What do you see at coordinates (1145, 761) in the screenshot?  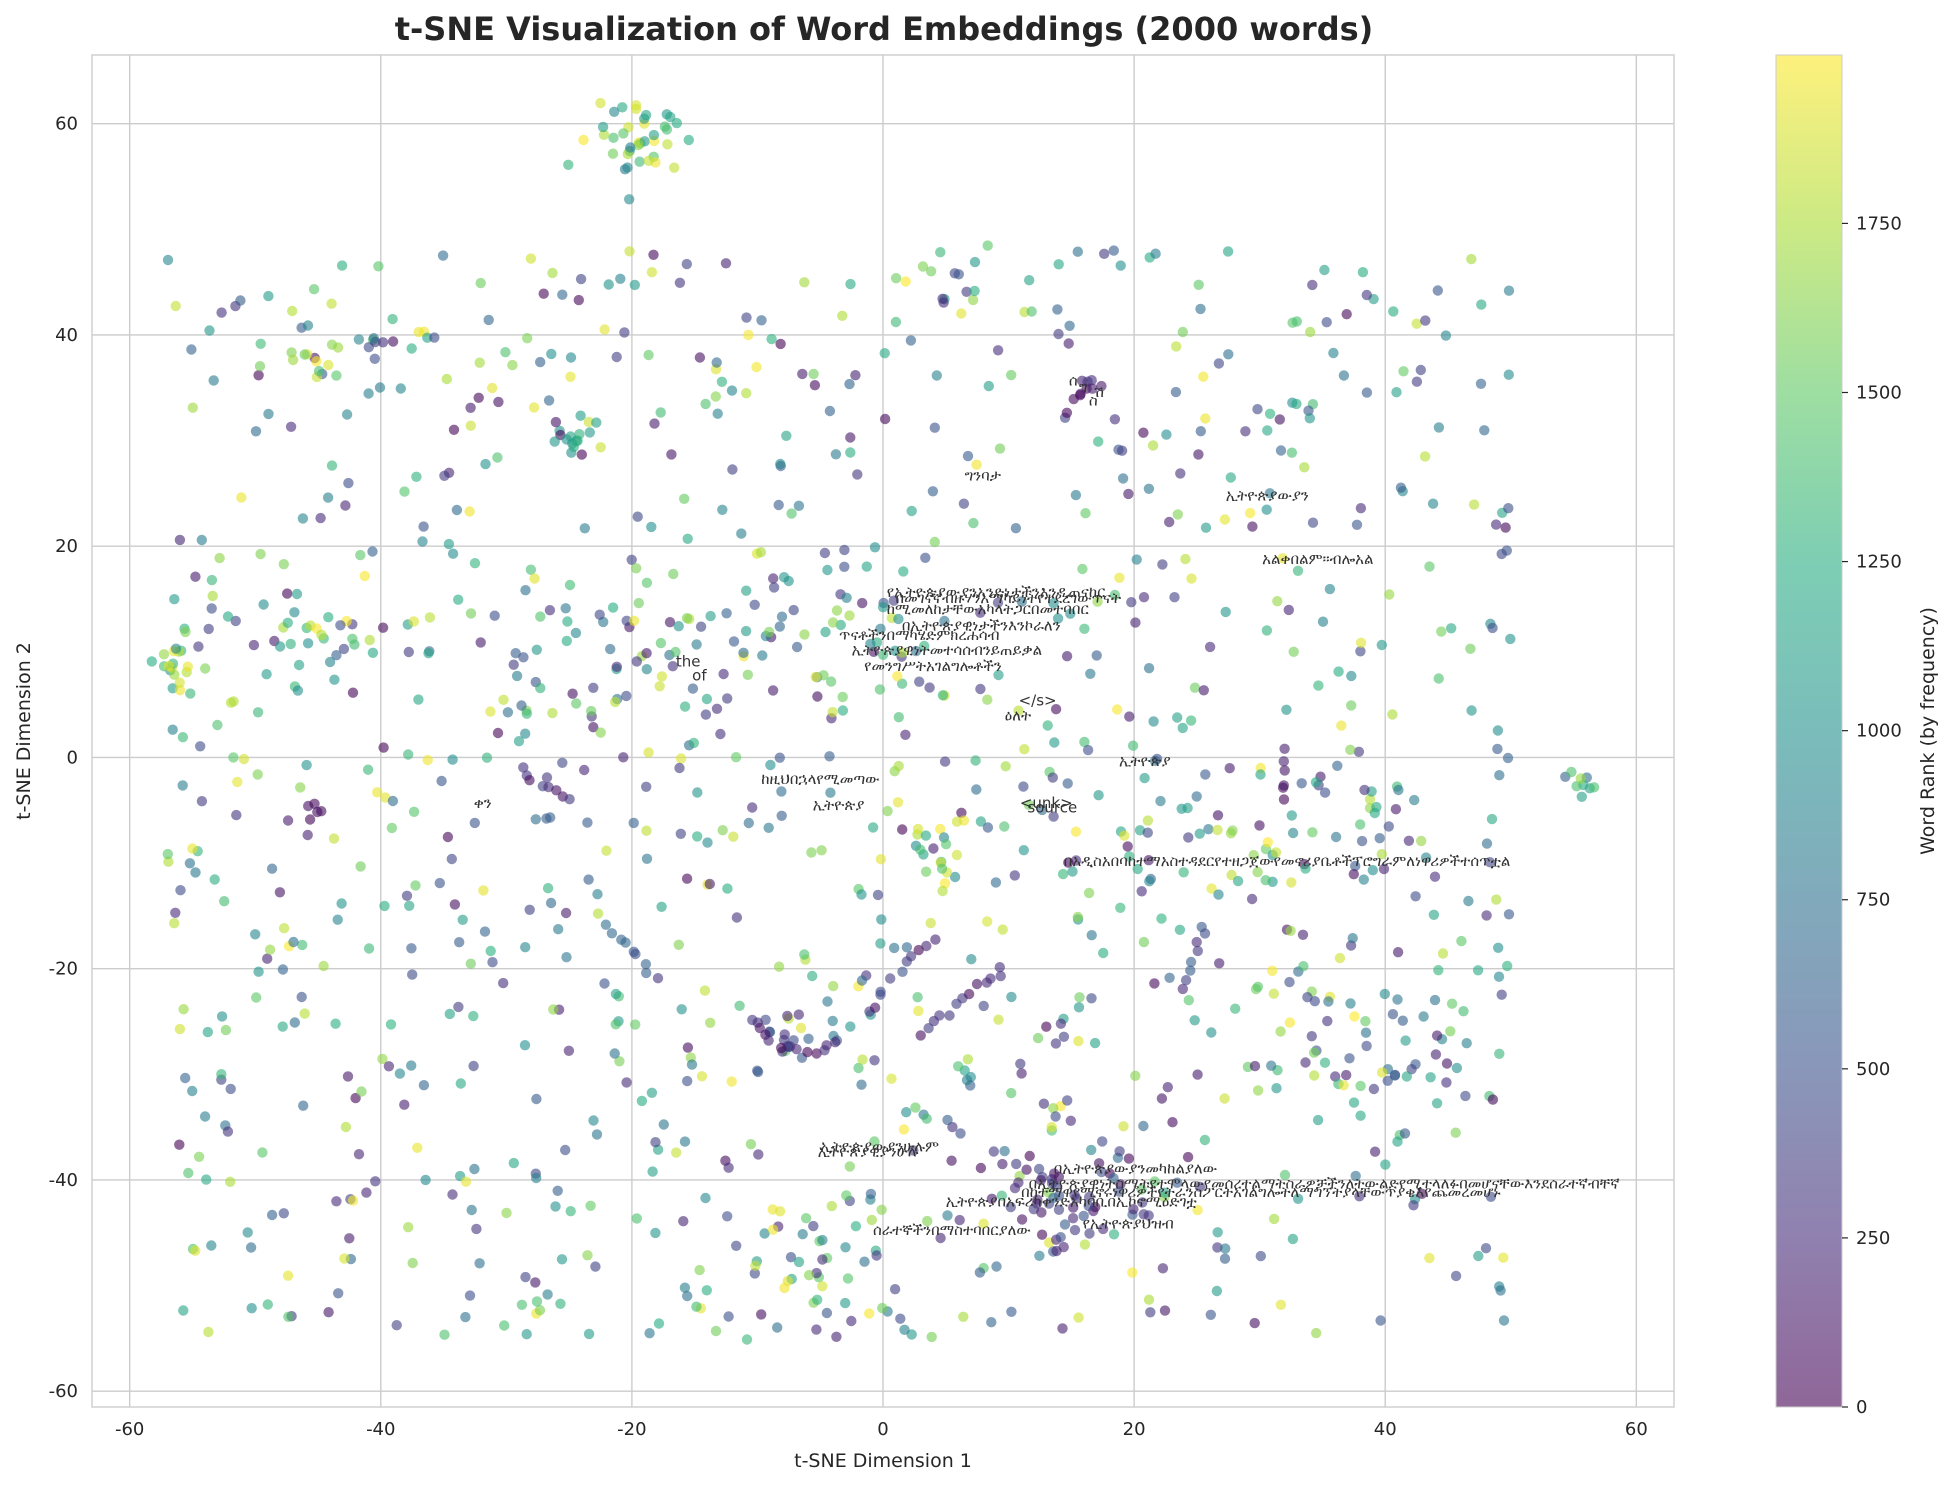 I see `word-annotation: ኢትዮጵያ` at bounding box center [1145, 761].